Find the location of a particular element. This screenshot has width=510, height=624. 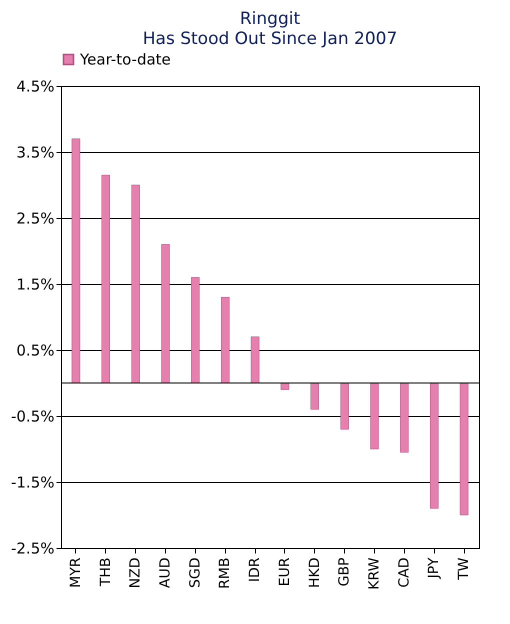

x-tick-label: IDR is located at coordinates (255, 569).